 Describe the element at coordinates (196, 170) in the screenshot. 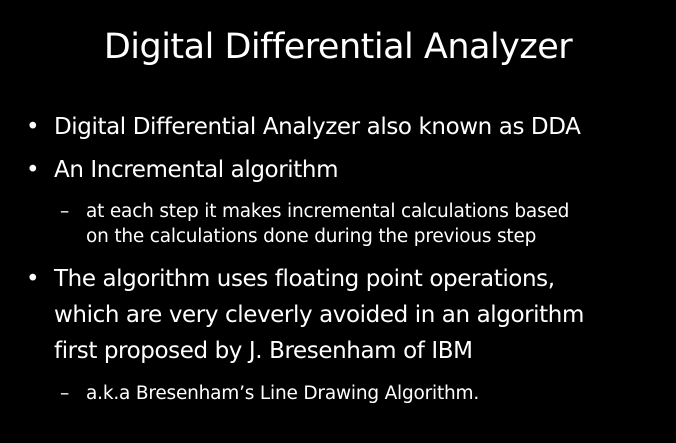

I see `bullet-text: An Incremental algorithm` at that location.